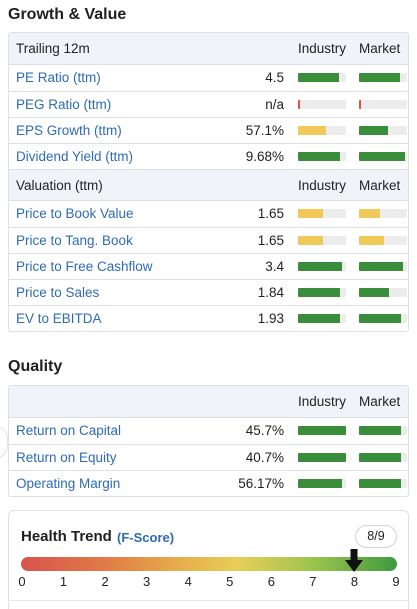  What do you see at coordinates (209, 582) in the screenshot?
I see `score-ticks: 0 1 2 3 4 5 6 7 8 9` at bounding box center [209, 582].